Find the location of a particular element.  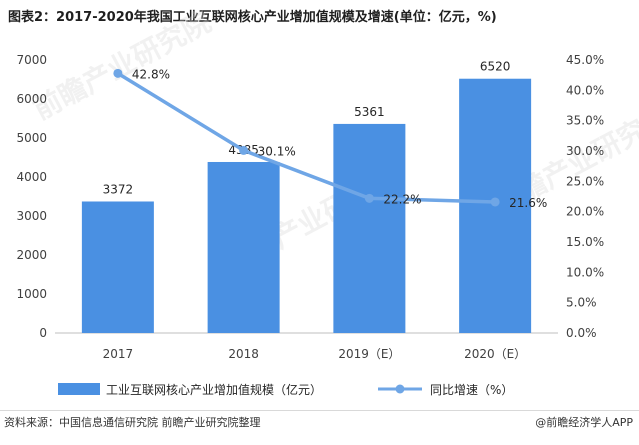

y-left-tick-label: 1000 is located at coordinates (31, 294).